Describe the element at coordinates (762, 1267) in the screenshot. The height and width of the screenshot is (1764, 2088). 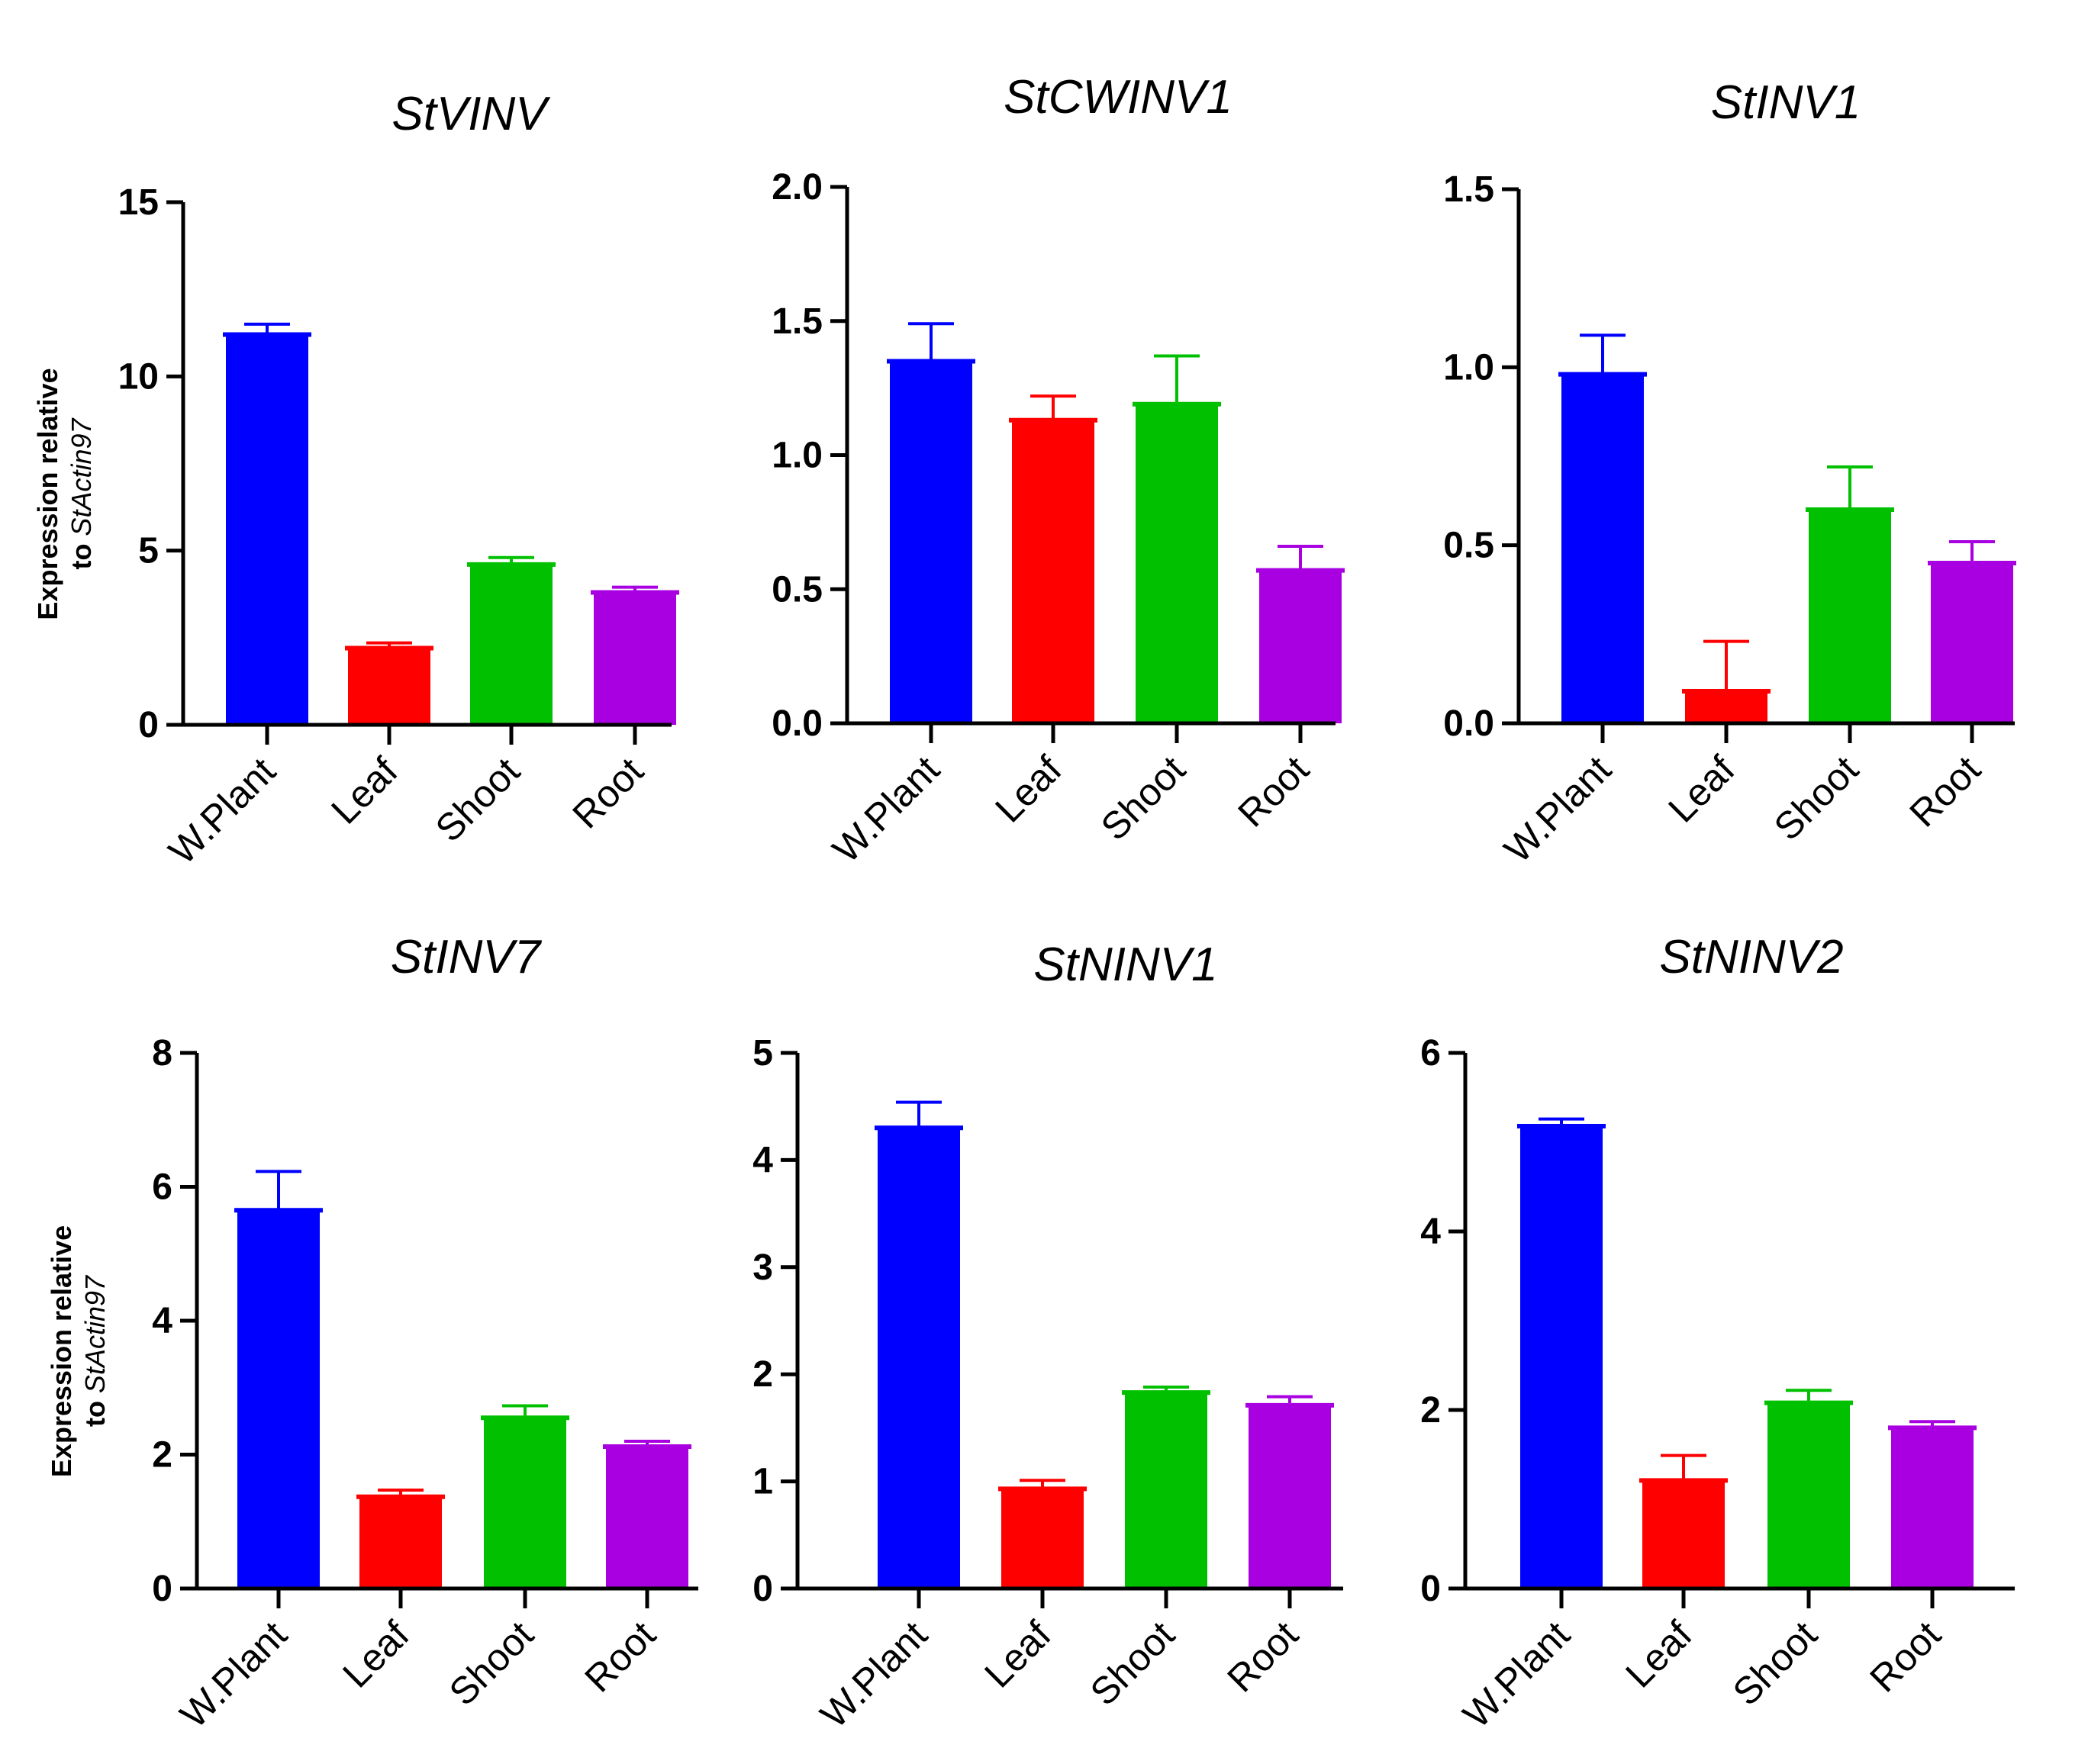
I see `y-tick-label: 3` at that location.